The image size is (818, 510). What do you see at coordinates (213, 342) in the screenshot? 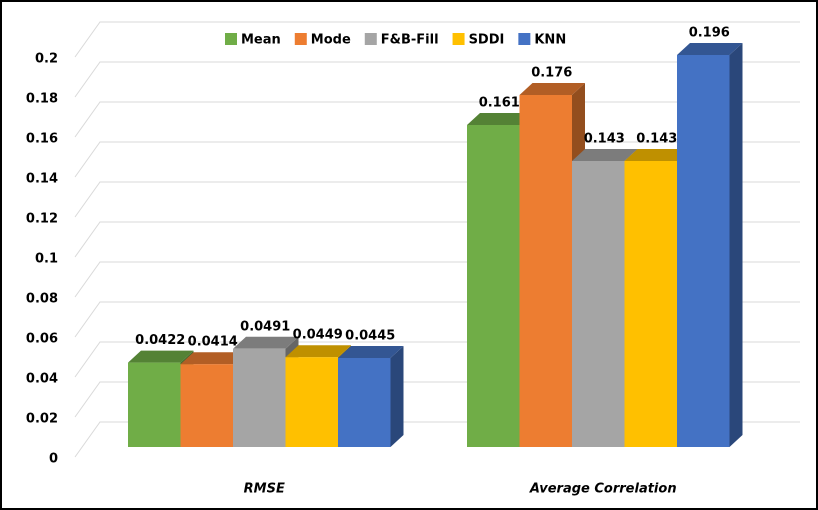
I see `data-label: 0.0414` at bounding box center [213, 342].